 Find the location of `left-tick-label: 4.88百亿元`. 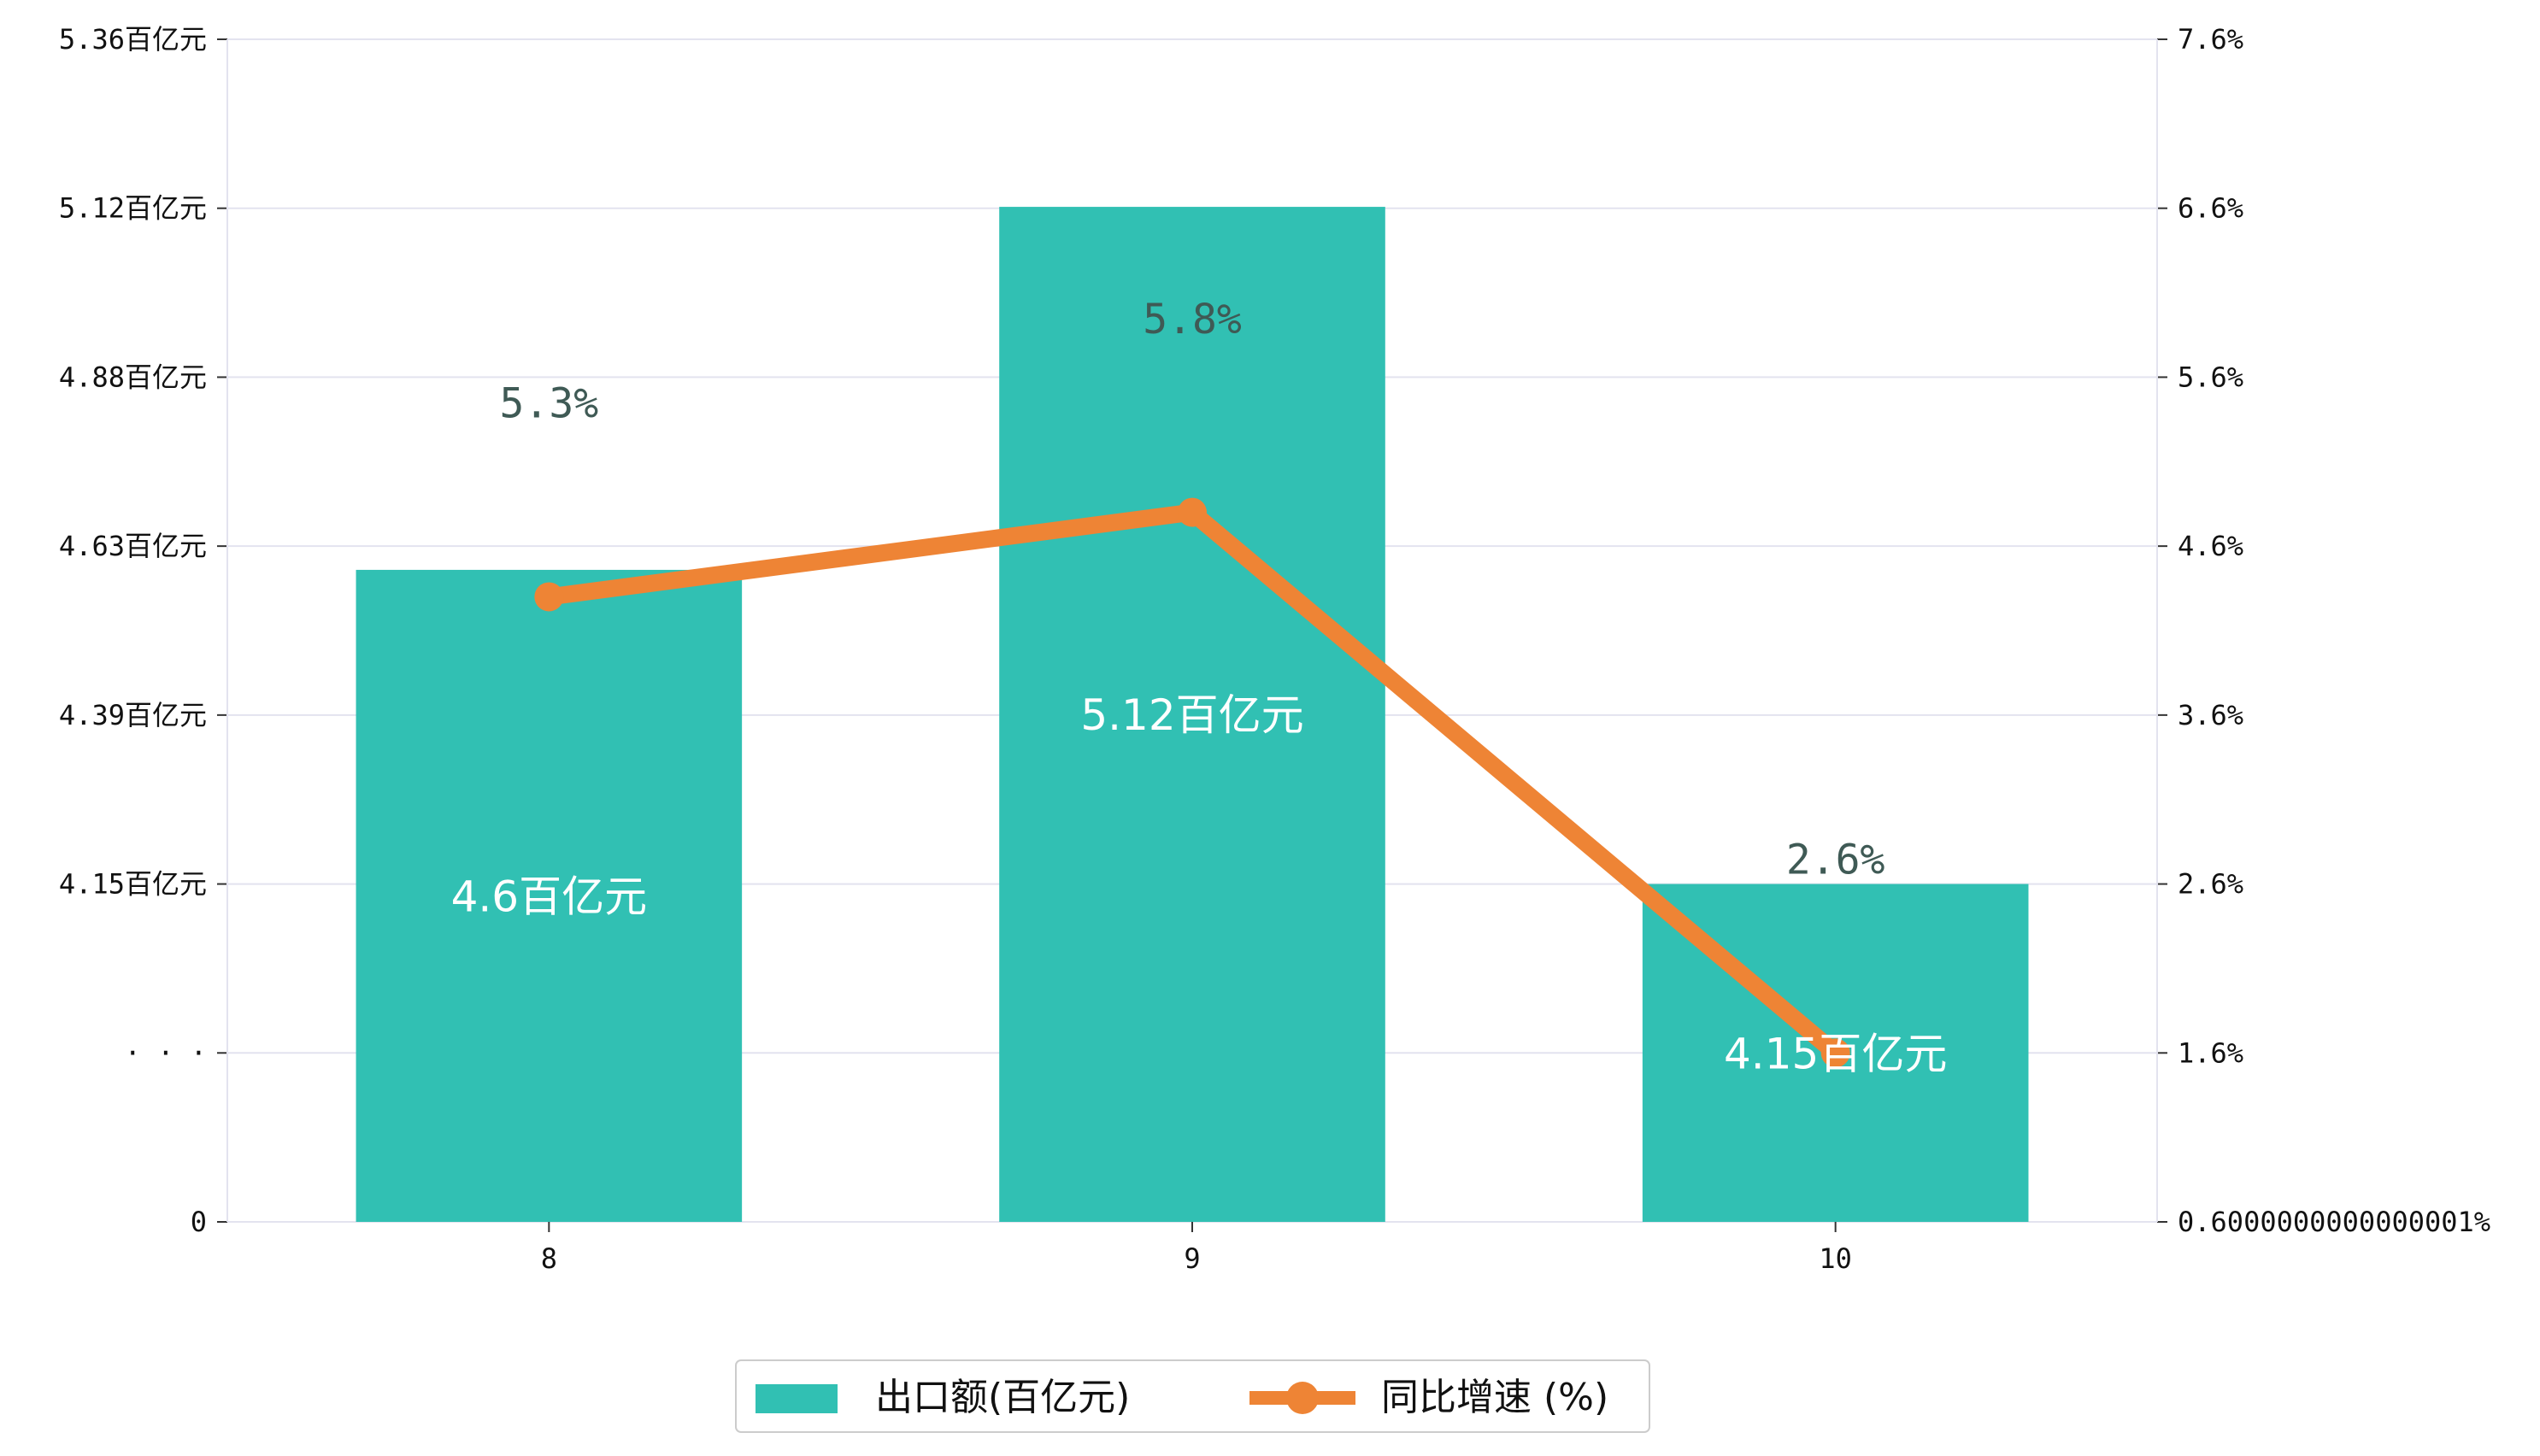

left-tick-label: 4.88百亿元 is located at coordinates (133, 377).